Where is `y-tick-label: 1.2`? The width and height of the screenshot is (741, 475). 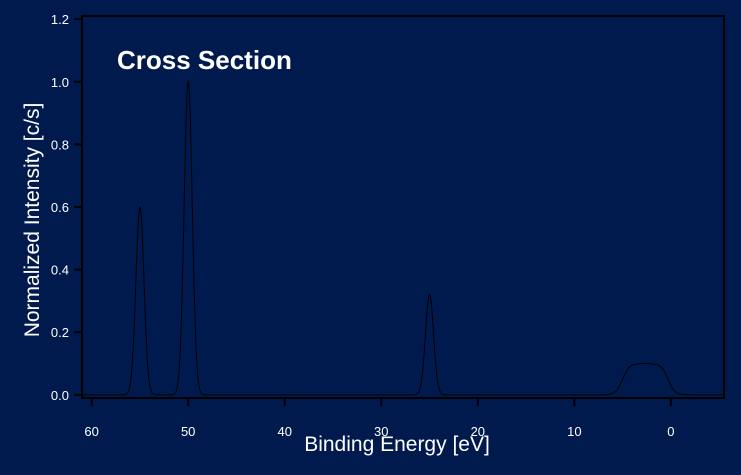
y-tick-label: 1.2 is located at coordinates (60, 19).